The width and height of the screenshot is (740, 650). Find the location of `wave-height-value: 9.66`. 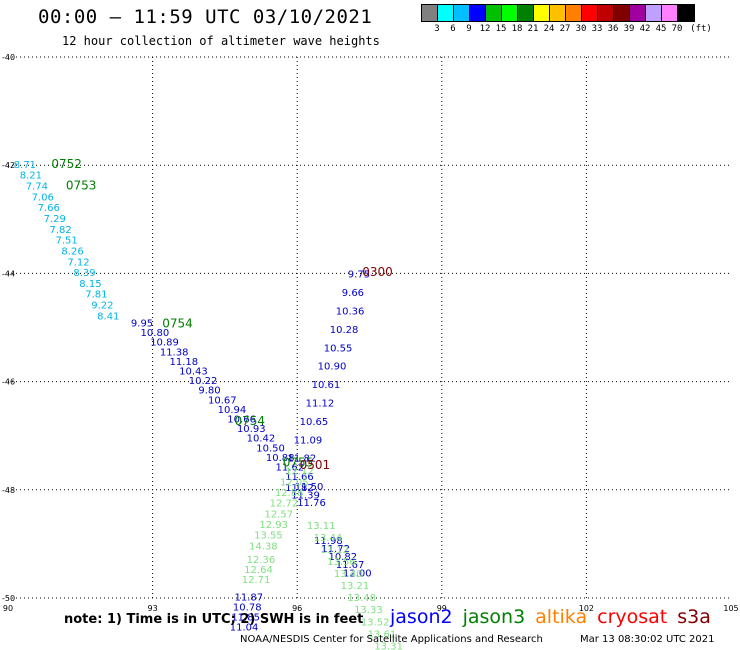

wave-height-value: 9.66 is located at coordinates (353, 293).